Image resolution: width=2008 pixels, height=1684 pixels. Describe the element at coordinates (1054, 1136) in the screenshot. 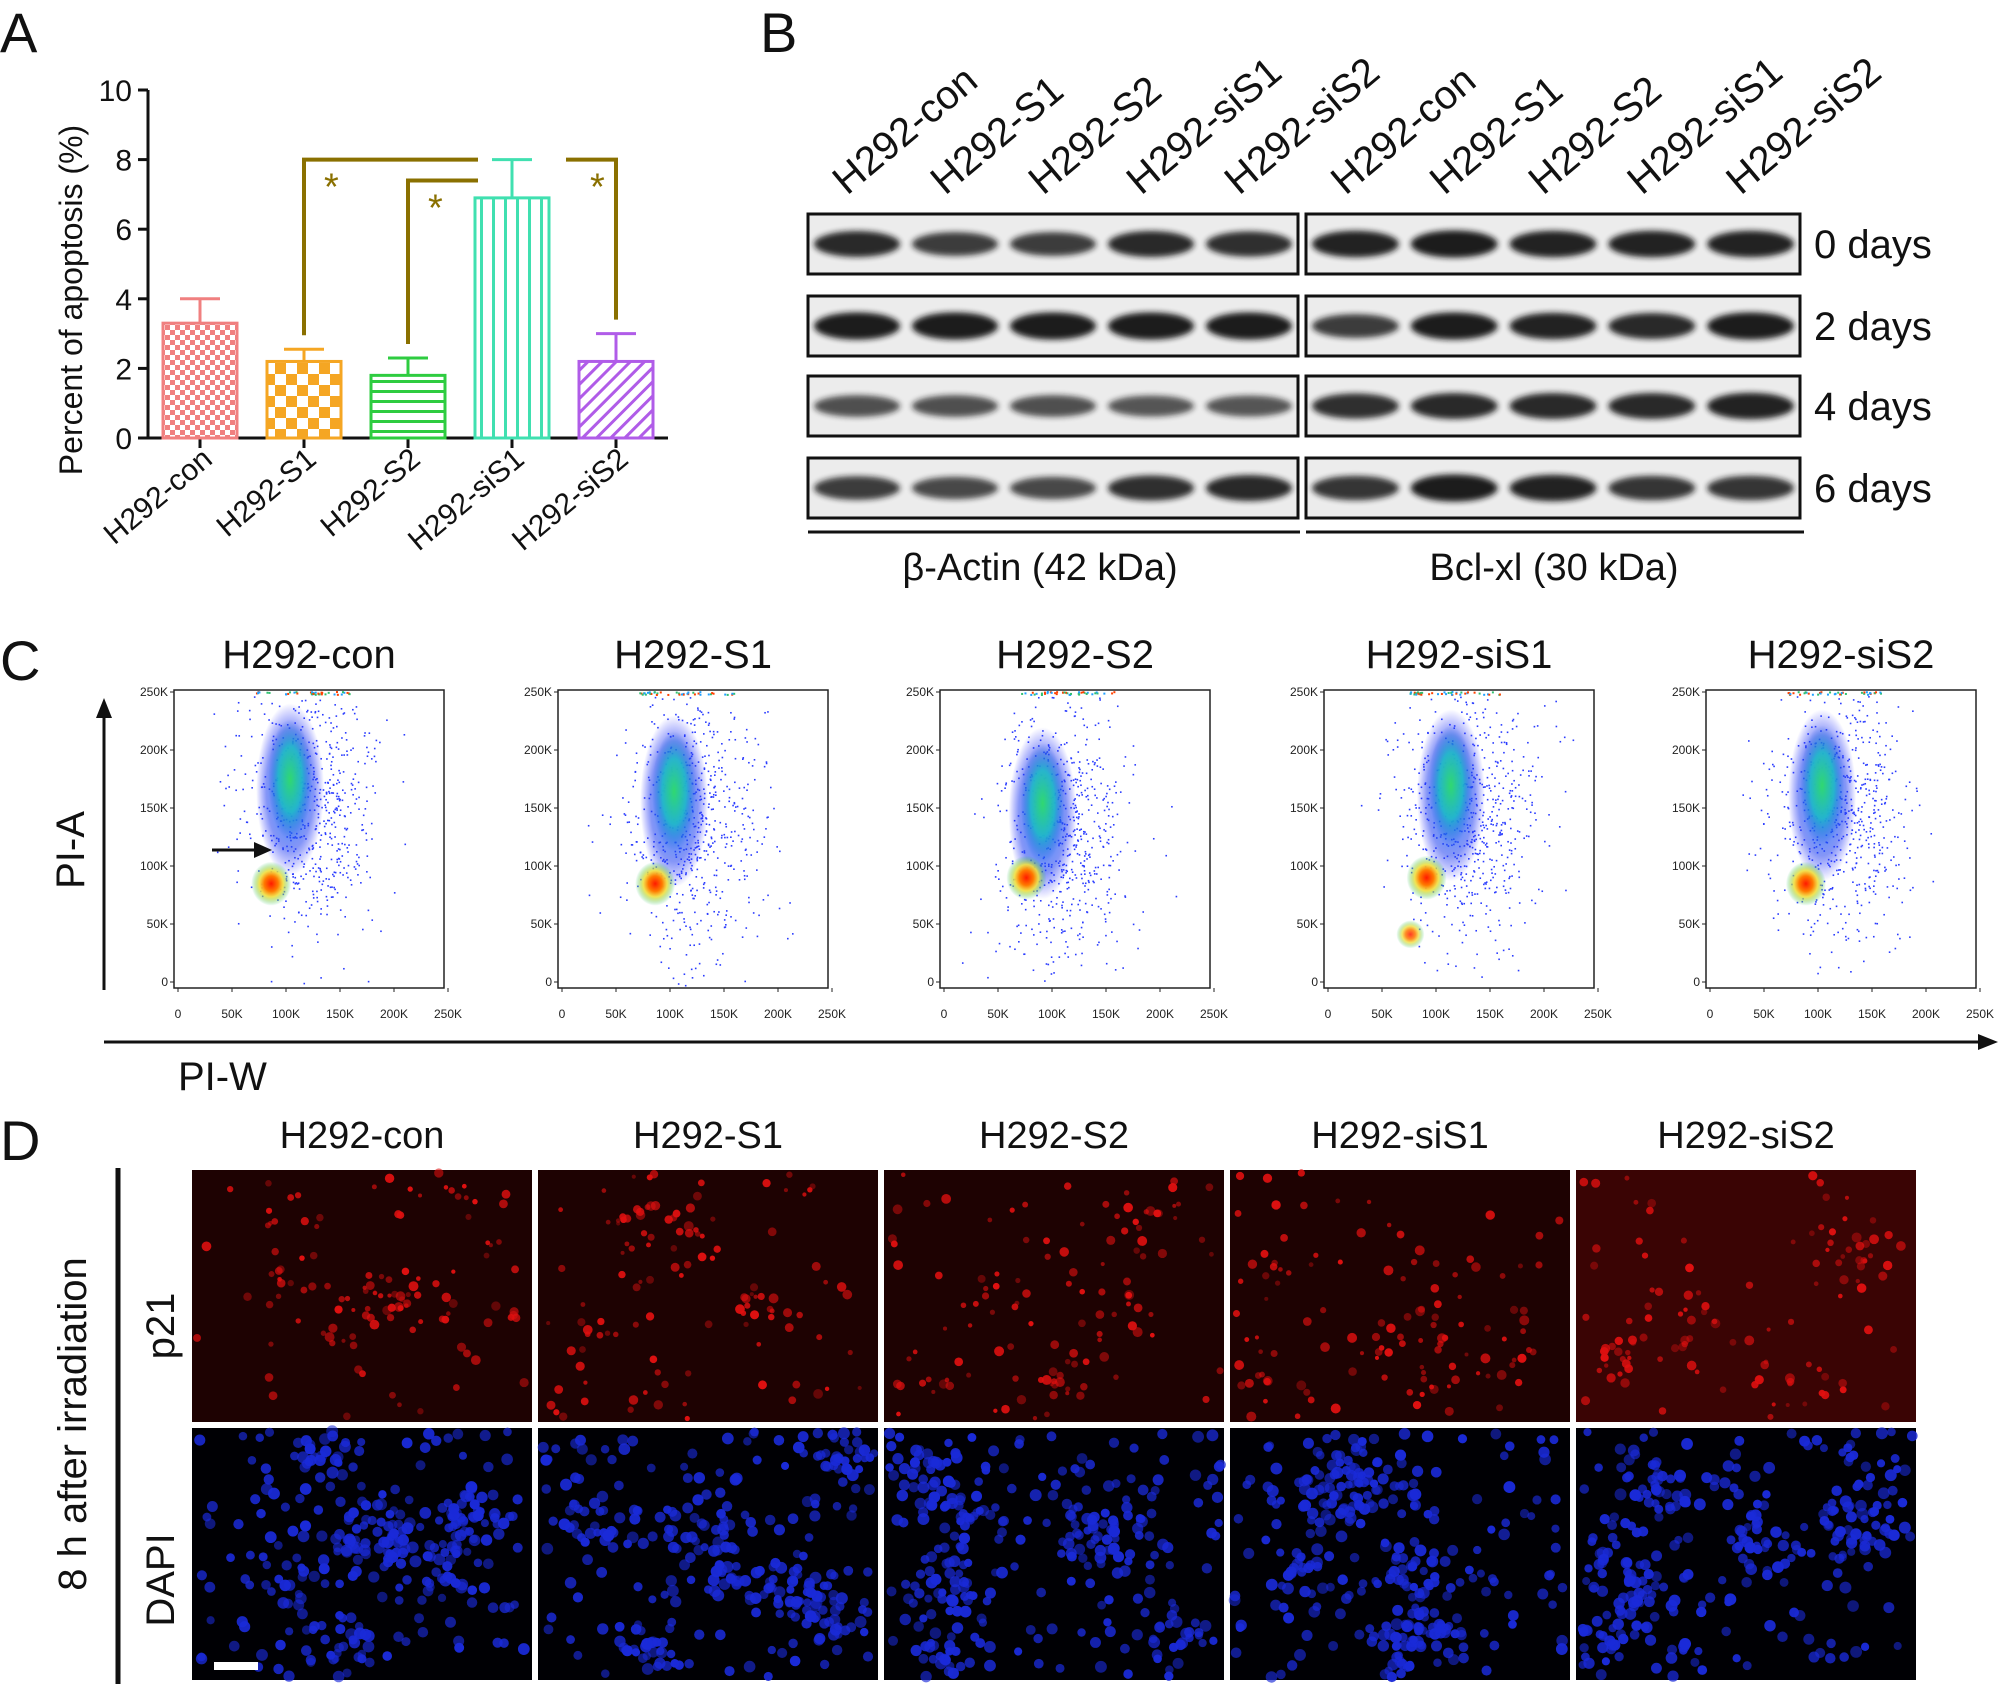

I see `if-column-title: H292-S2` at that location.